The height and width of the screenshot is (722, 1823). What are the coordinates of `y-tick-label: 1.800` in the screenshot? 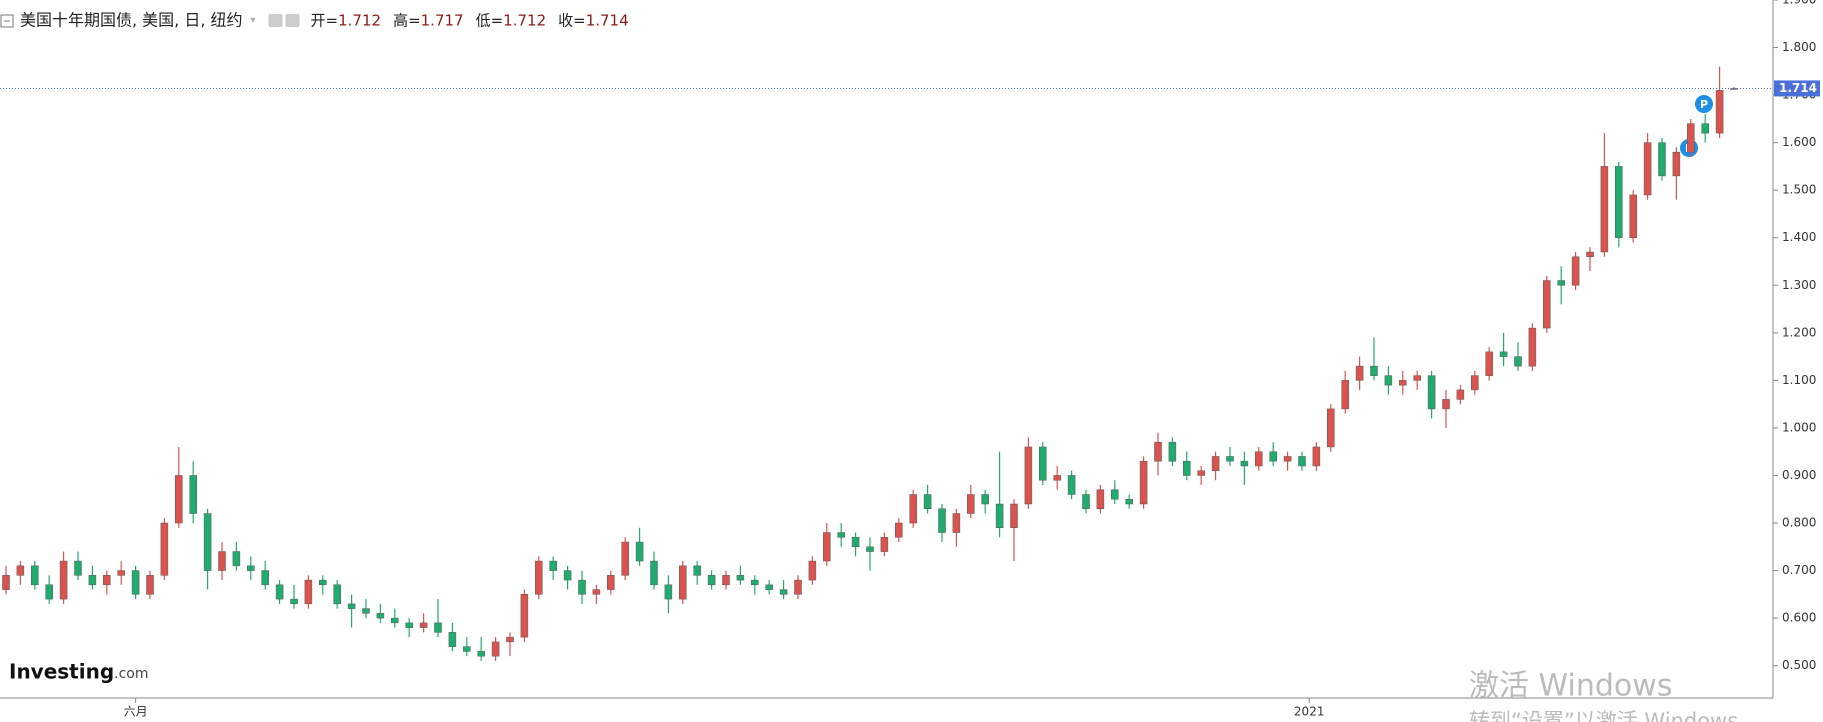 It's located at (1799, 47).